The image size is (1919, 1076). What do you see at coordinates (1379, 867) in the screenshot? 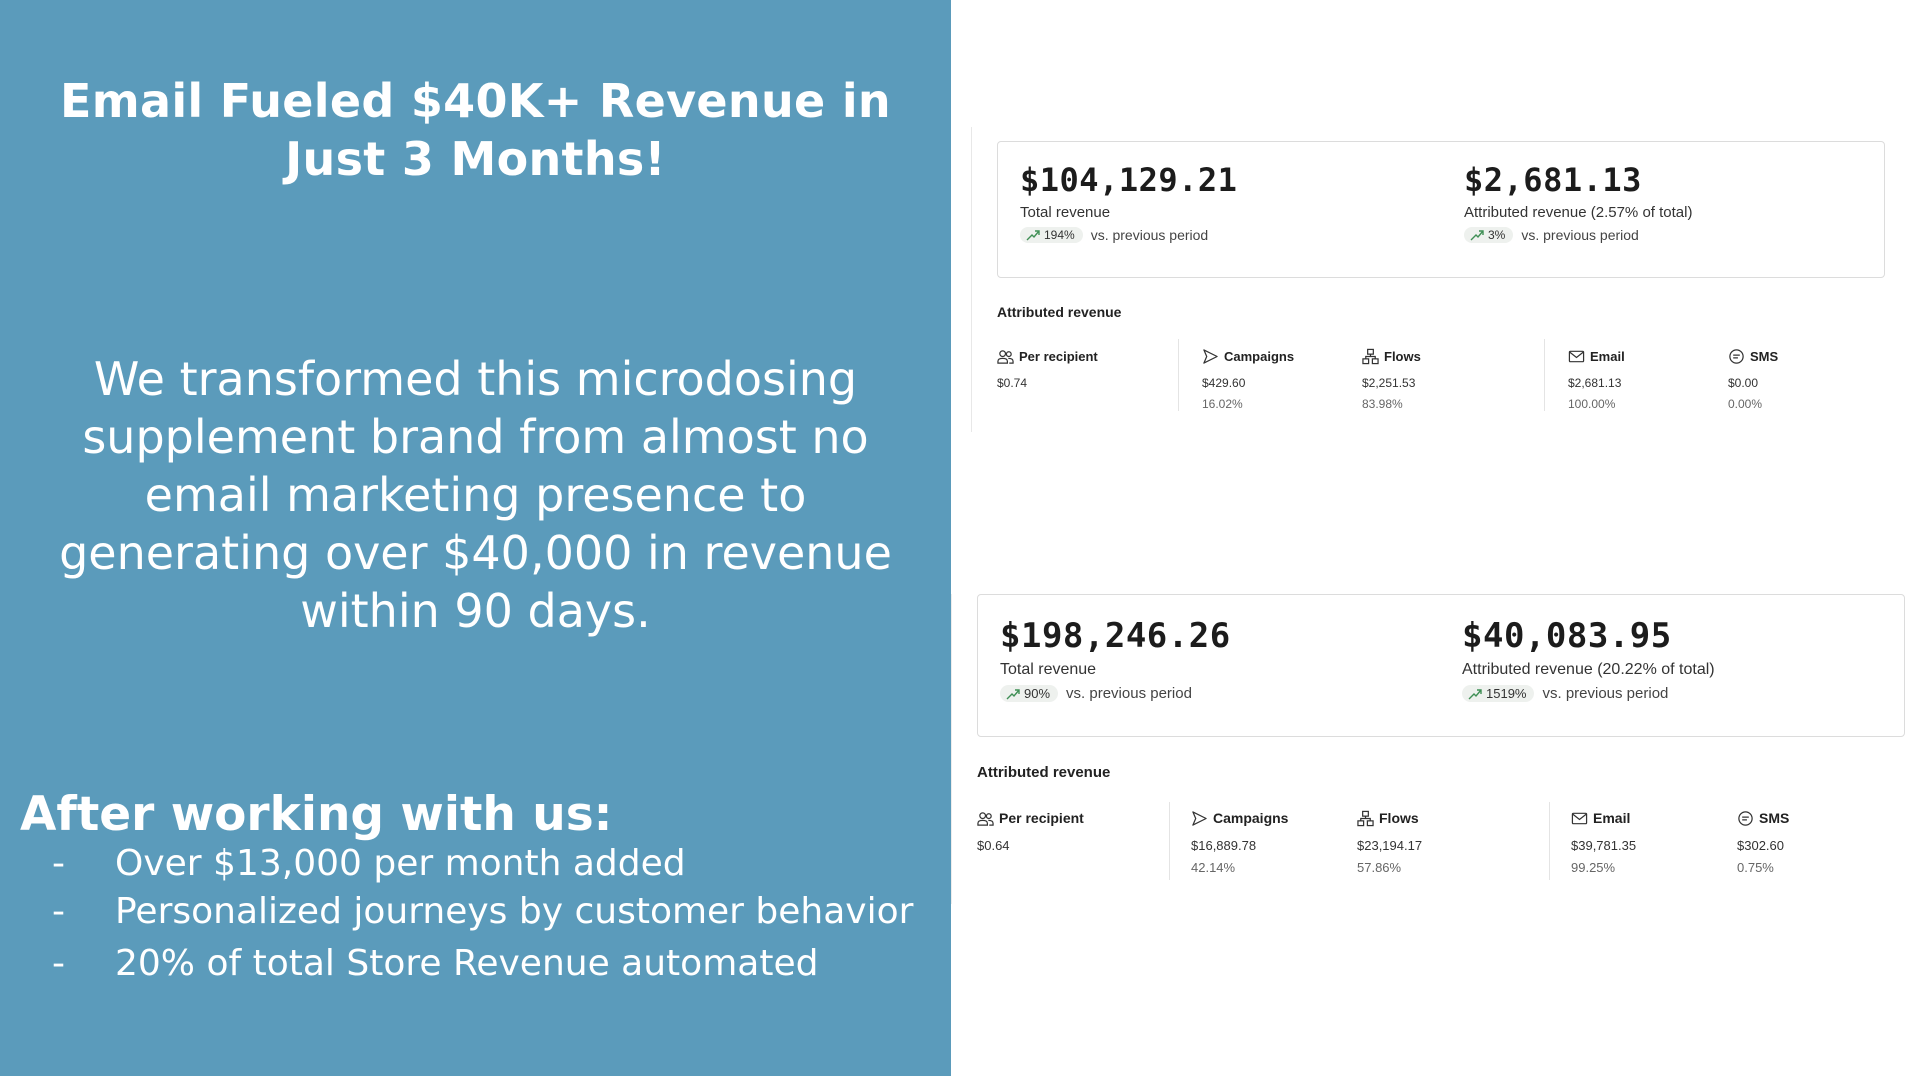
I see `metric-share: 57.86%` at bounding box center [1379, 867].